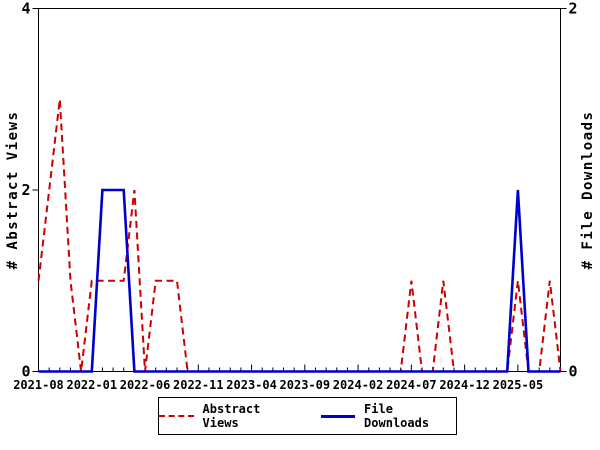 The height and width of the screenshot is (450, 600). Describe the element at coordinates (13, 190) in the screenshot. I see `left-axis-title: # Abstract Views` at that location.